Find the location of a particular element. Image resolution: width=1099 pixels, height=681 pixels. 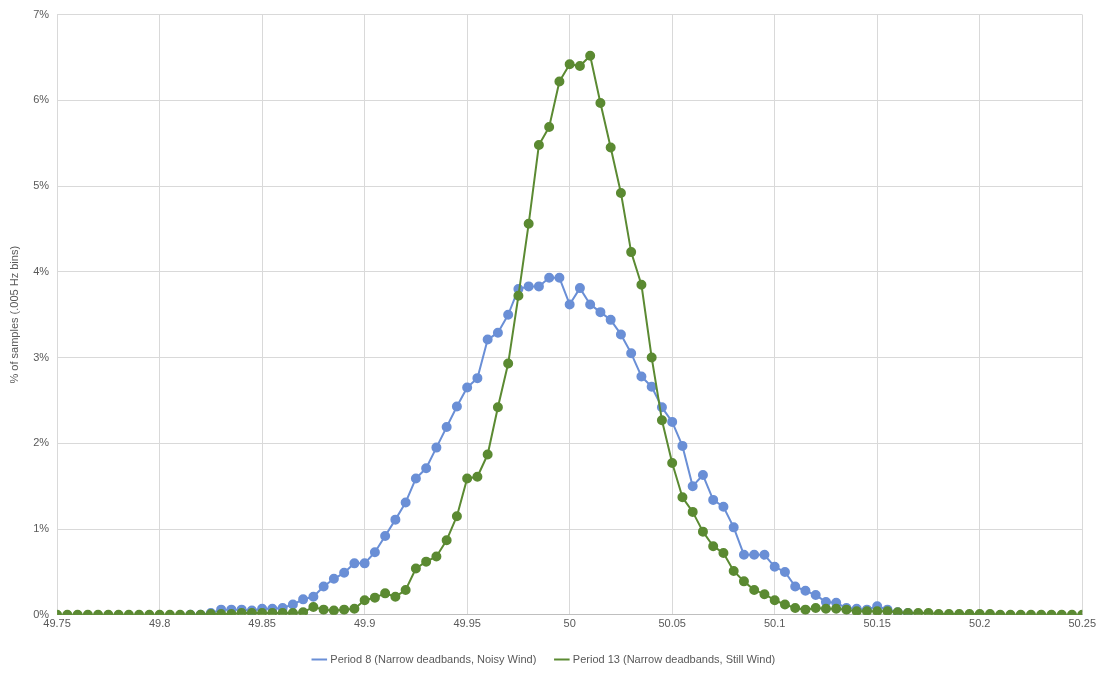

x-tick-label: 50.05 is located at coordinates (672, 623).